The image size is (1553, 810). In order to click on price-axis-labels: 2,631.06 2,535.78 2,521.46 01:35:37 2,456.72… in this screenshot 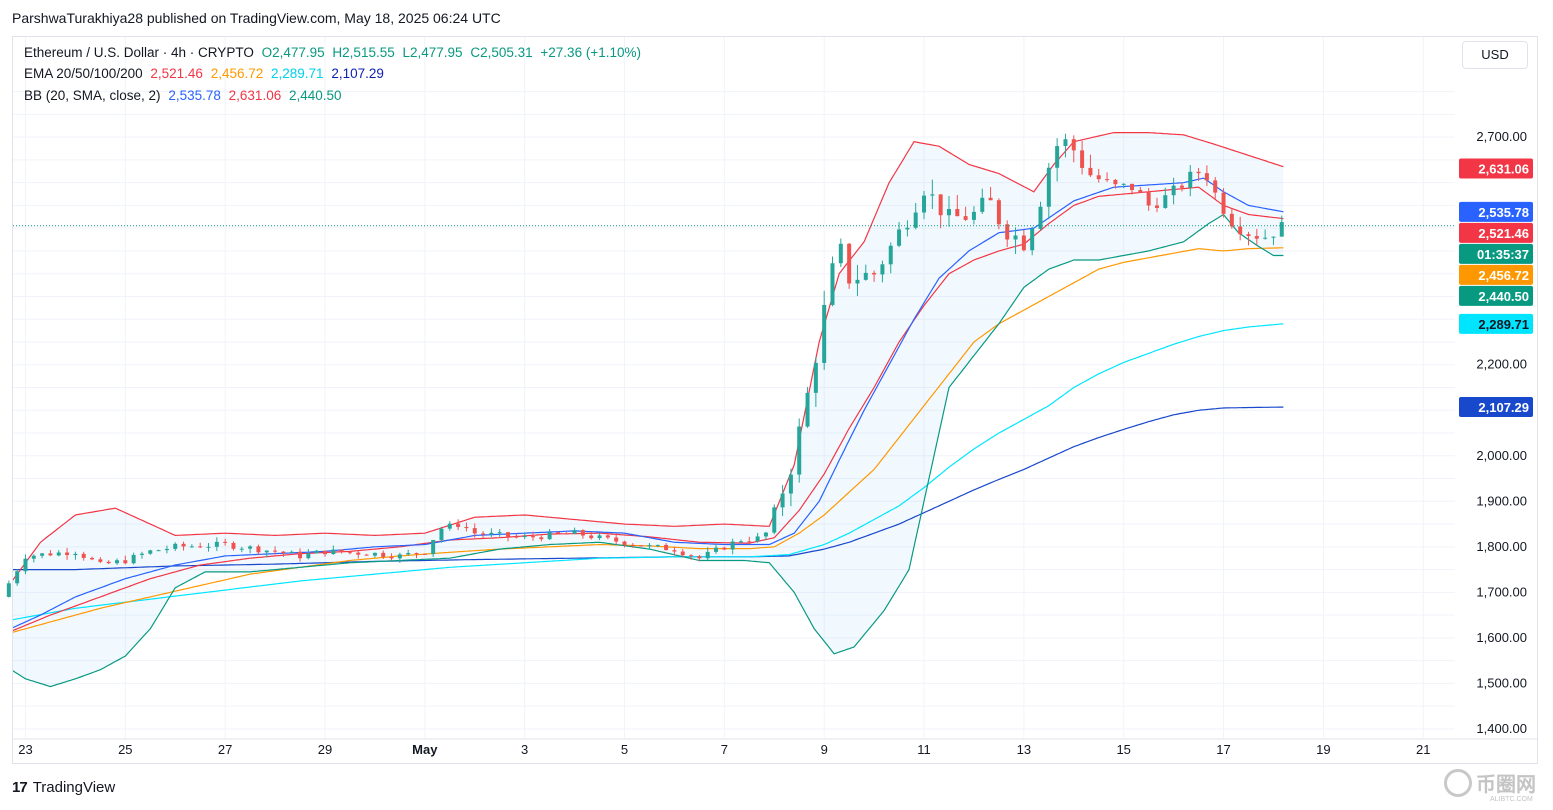, I will do `click(1496, 287)`.